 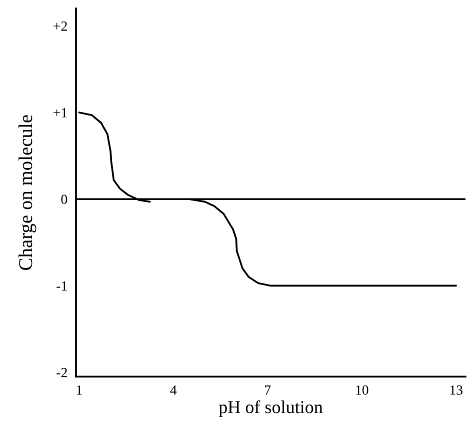 I want to click on y-tick-label: 0, so click(x=64, y=199).